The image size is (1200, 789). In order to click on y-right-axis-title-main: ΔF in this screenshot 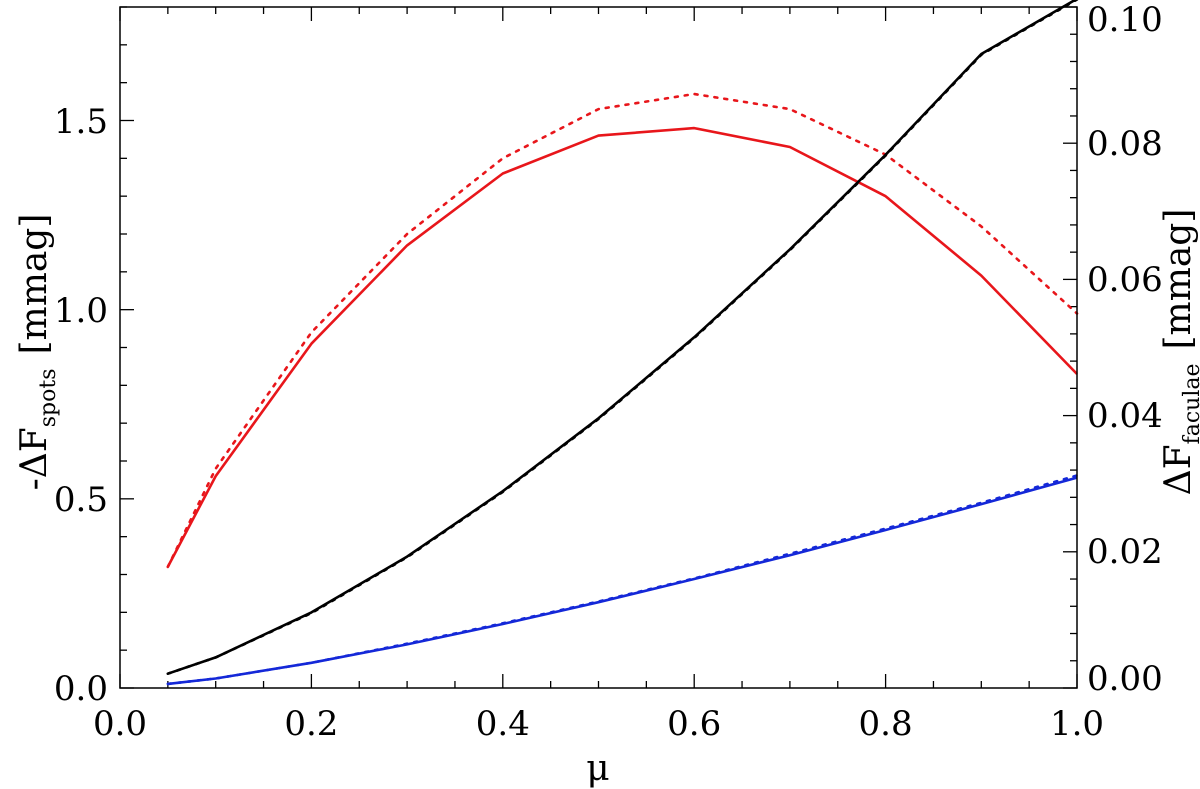, I will do `click(1178, 469)`.